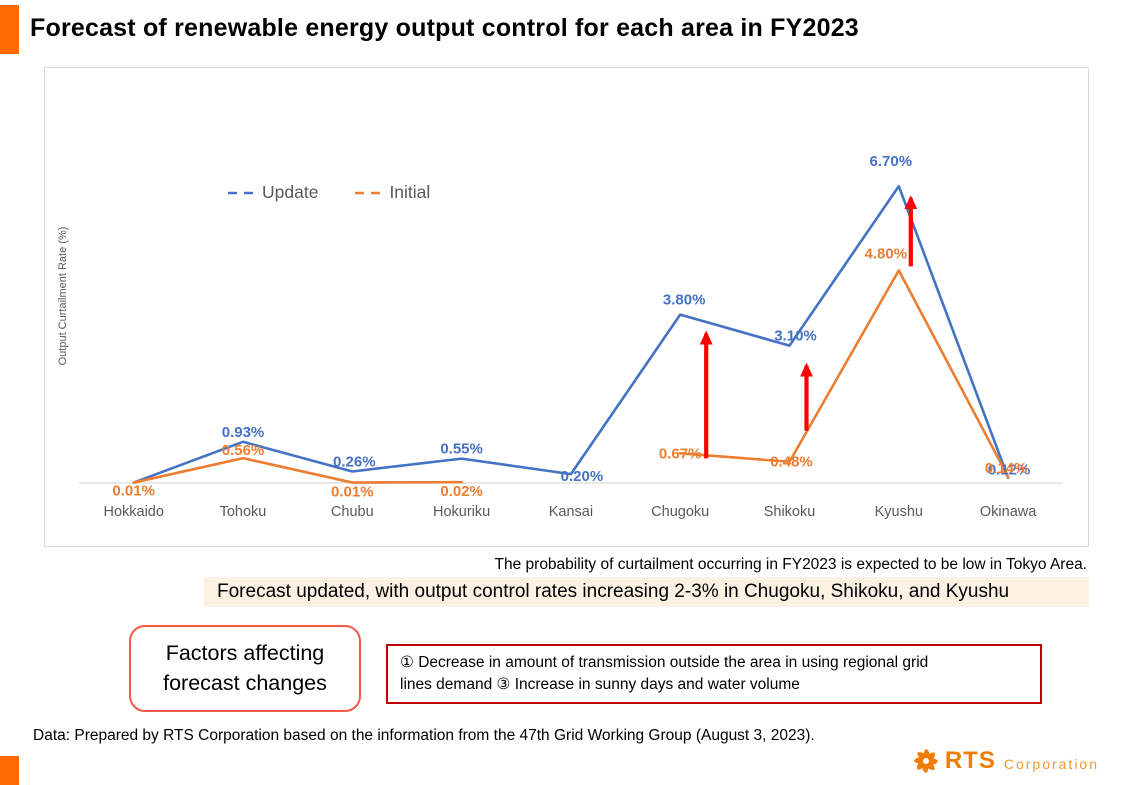  I want to click on legend-label-update: Update, so click(290, 192).